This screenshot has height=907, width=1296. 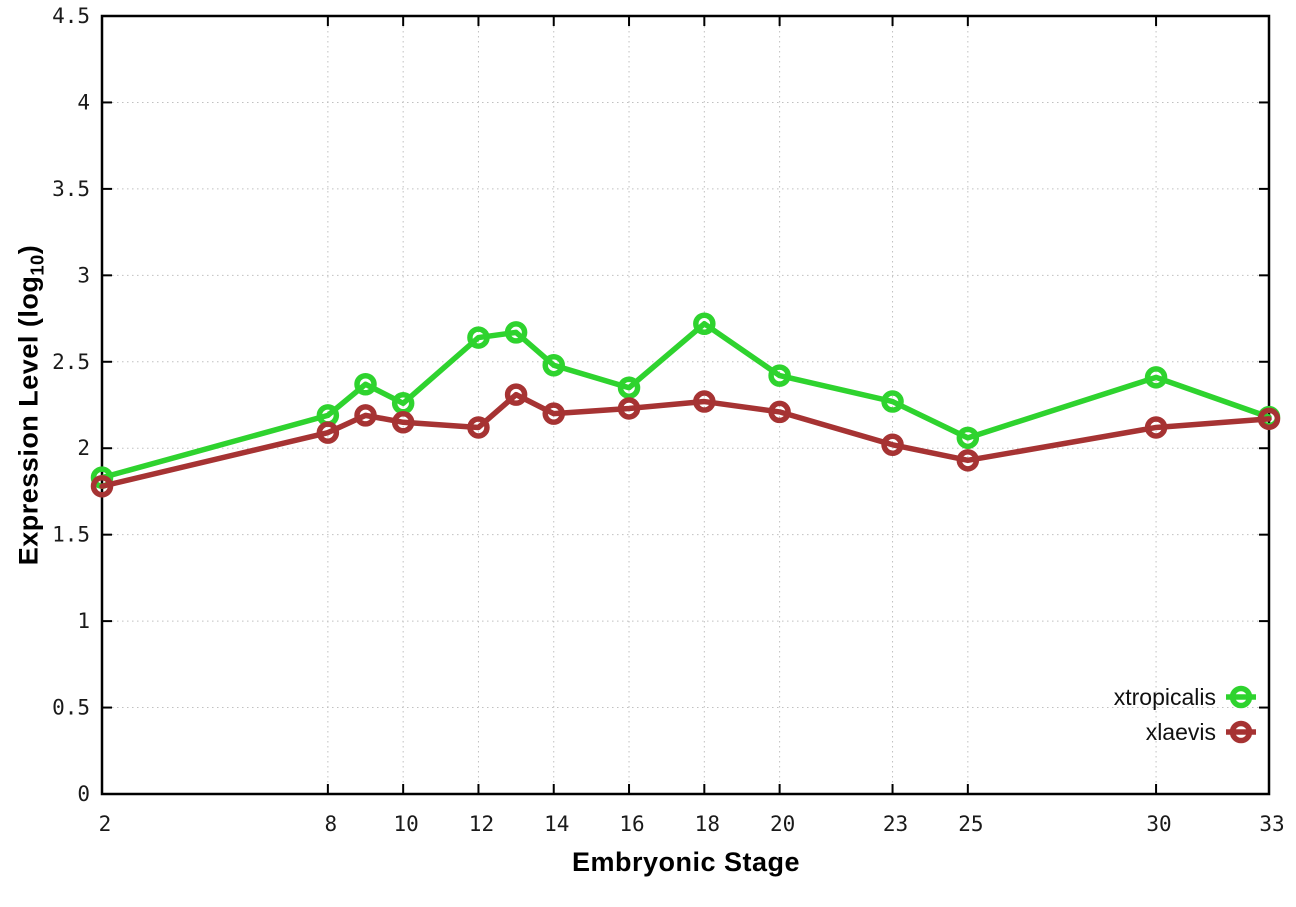 What do you see at coordinates (1180, 731) in the screenshot?
I see `legend-label-xlaevis: xlaevis` at bounding box center [1180, 731].